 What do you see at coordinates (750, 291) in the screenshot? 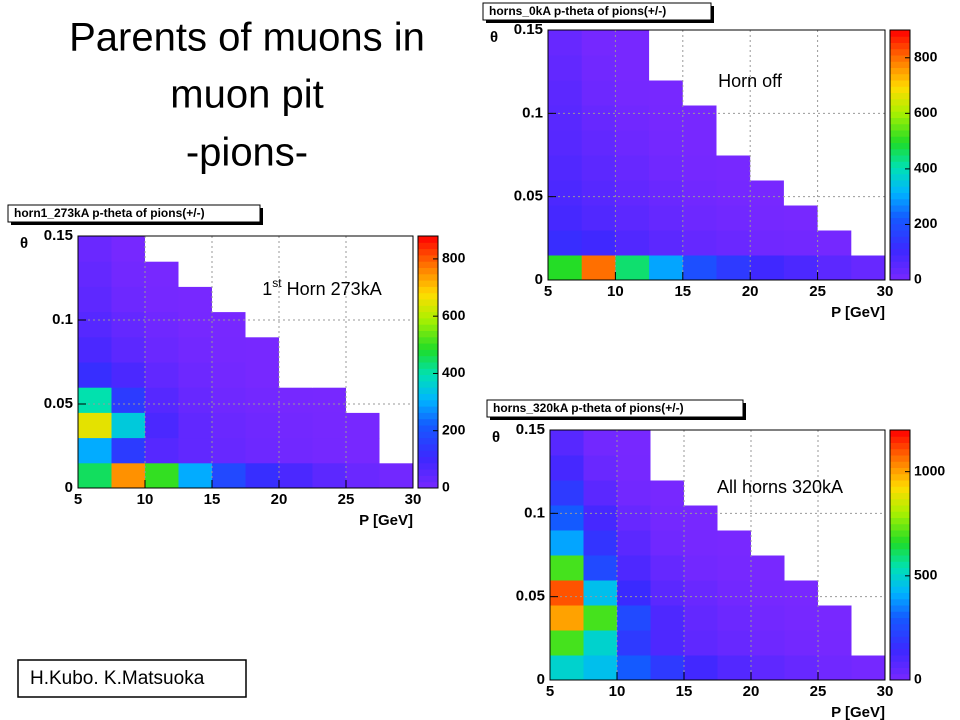
I see `x-tick-label: 20` at bounding box center [750, 291].